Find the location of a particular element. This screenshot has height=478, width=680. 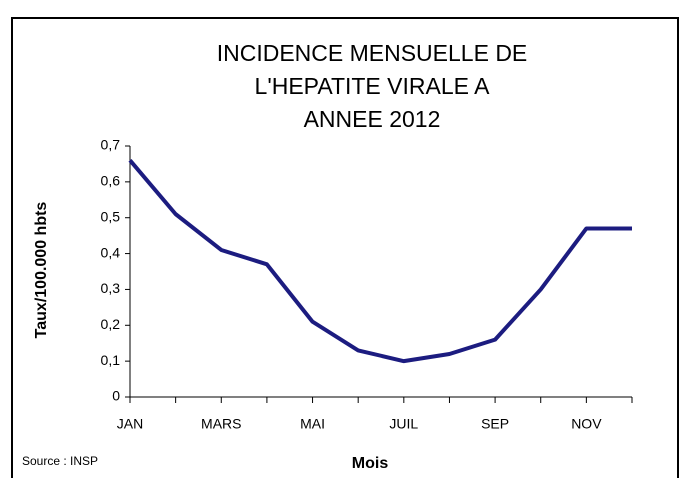

y-tick-label: 0,1 is located at coordinates (111, 360).